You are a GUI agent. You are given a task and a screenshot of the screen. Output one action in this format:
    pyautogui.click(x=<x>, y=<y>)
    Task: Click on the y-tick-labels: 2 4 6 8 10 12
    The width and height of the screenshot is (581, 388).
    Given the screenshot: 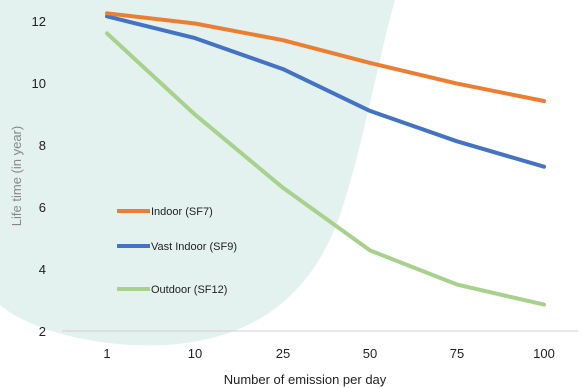 What is the action you would take?
    pyautogui.click(x=39, y=176)
    